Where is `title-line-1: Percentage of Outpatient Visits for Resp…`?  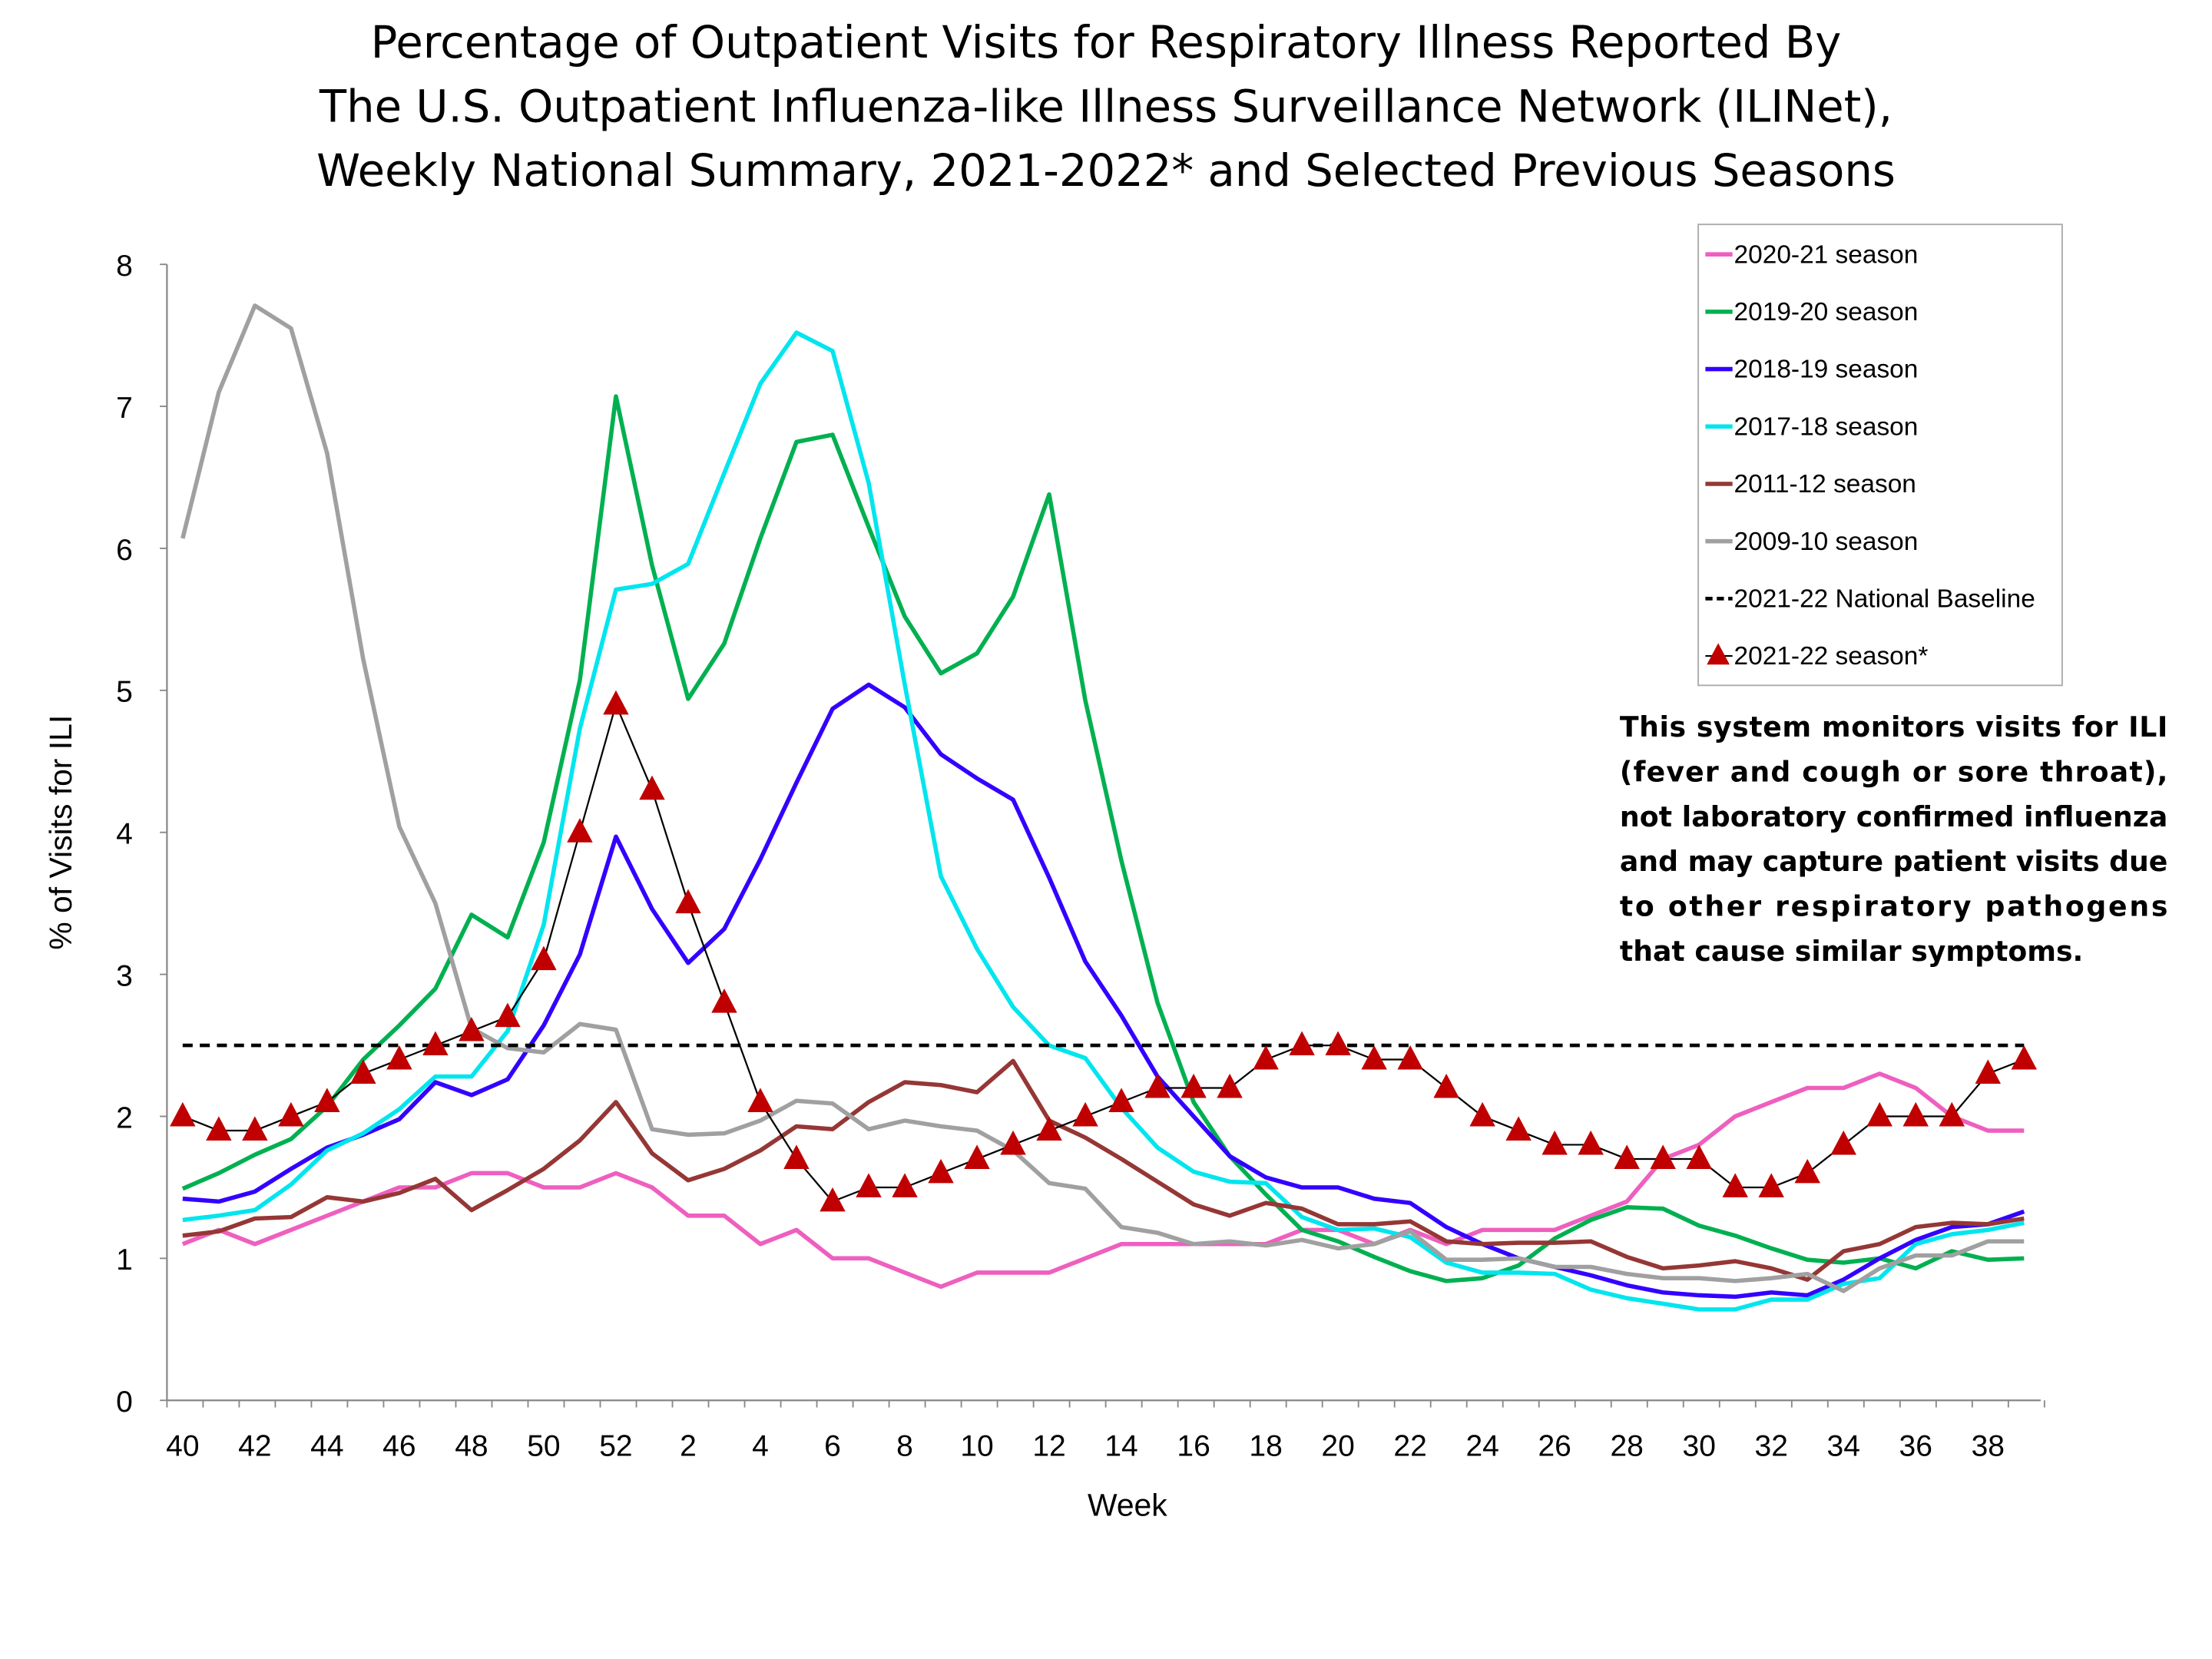 title-line-1: Percentage of Outpatient Visits for Resp… is located at coordinates (1106, 43).